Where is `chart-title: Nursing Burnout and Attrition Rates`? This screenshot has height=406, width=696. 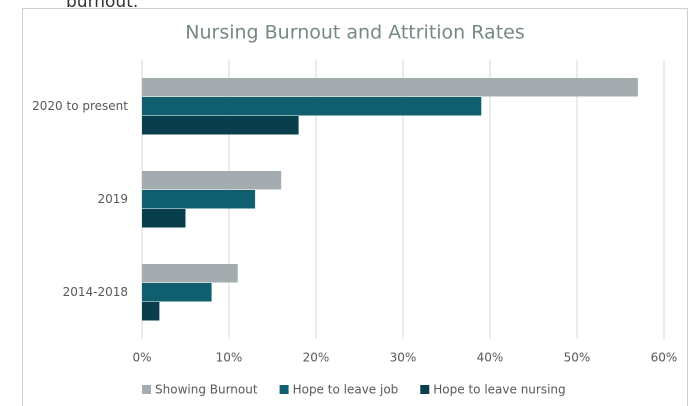 chart-title: Nursing Burnout and Attrition Rates is located at coordinates (354, 33).